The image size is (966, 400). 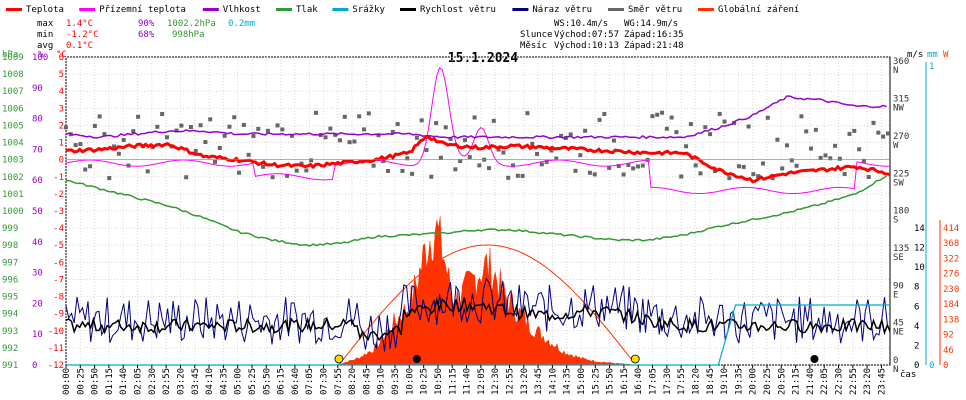 I want to click on direction-tick-label: N, so click(x=895, y=71).